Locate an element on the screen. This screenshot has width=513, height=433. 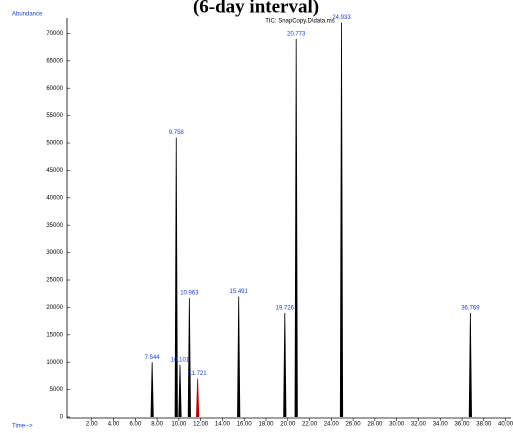
x-tick-label: 12.00 is located at coordinates (201, 425).